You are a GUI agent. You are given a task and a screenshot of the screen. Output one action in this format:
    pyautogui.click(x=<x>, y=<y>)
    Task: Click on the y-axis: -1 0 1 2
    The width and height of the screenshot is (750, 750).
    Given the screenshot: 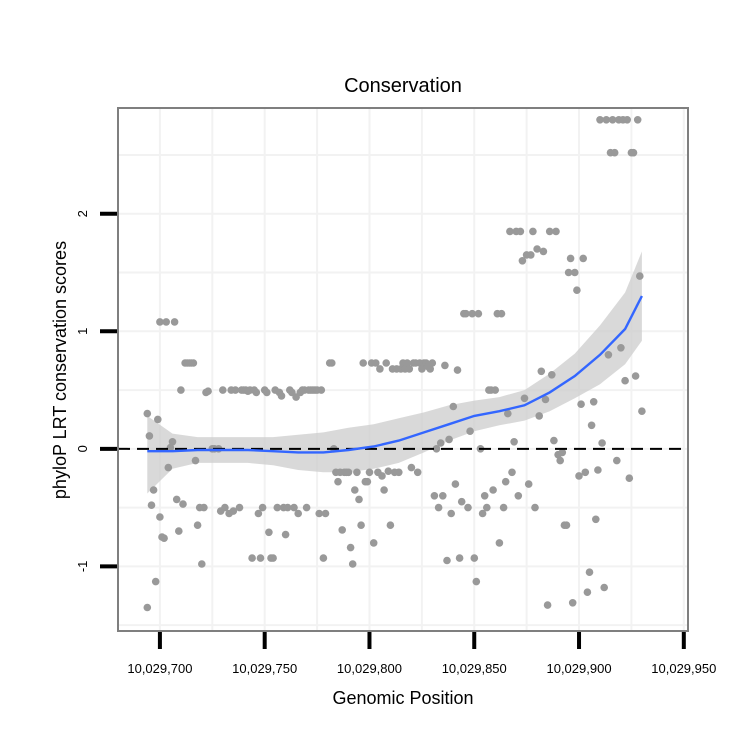 What is the action you would take?
    pyautogui.click(x=96, y=391)
    